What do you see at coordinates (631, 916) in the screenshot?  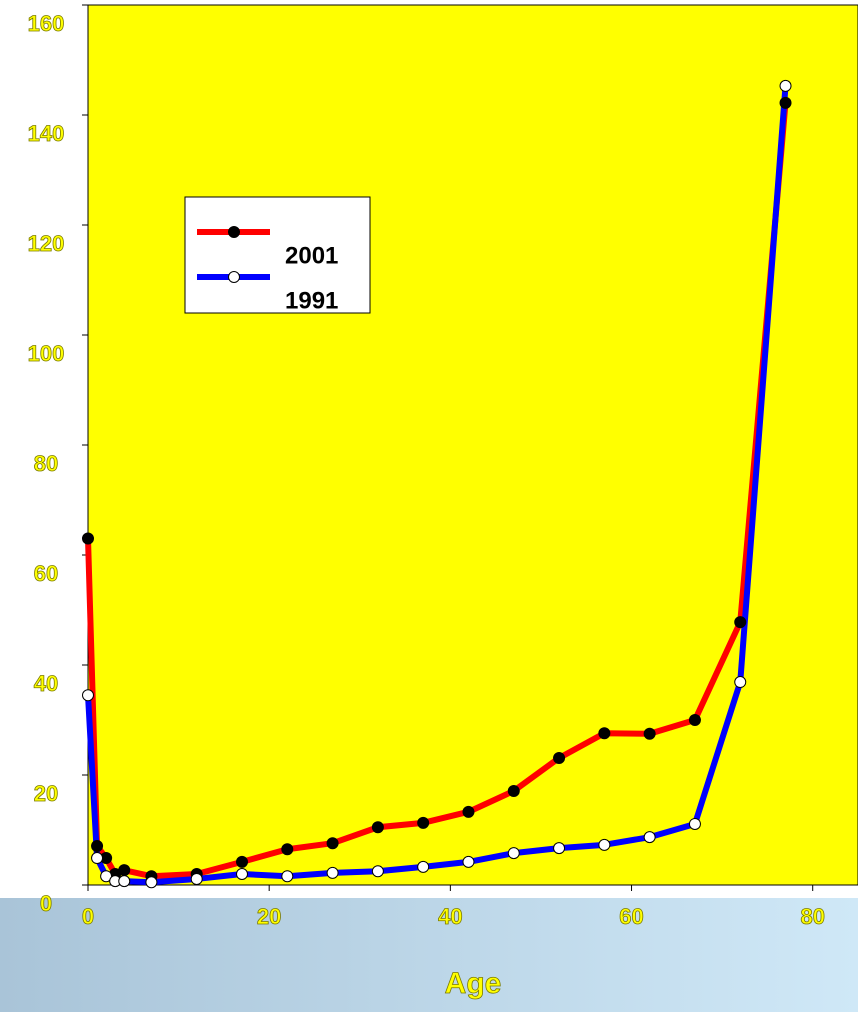 I see `x-tick-label: 60` at bounding box center [631, 916].